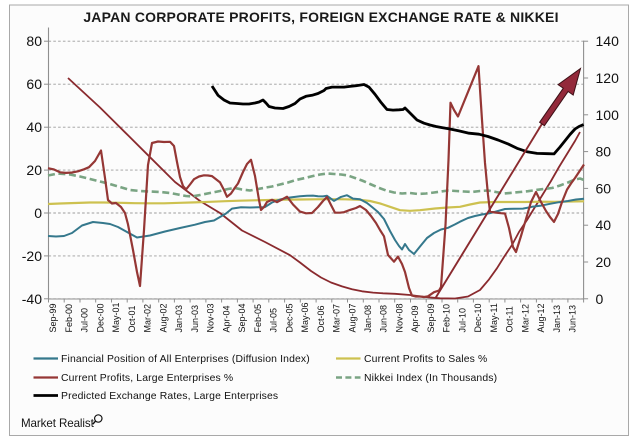 This screenshot has width=640, height=443. Describe the element at coordinates (415, 318) in the screenshot. I see `svg-text: Apr-09` at that location.